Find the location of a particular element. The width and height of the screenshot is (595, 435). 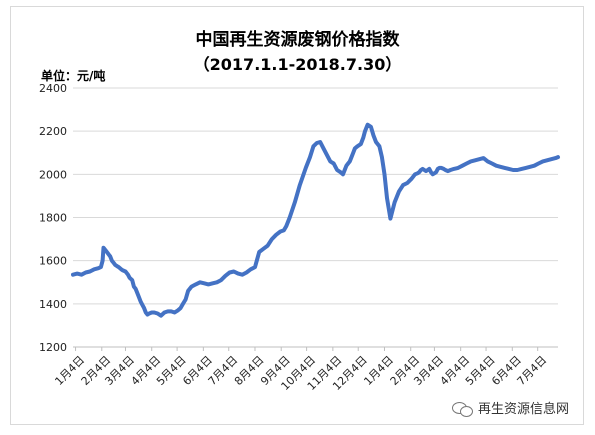

y-tick-label: 1400 is located at coordinates (53, 304).